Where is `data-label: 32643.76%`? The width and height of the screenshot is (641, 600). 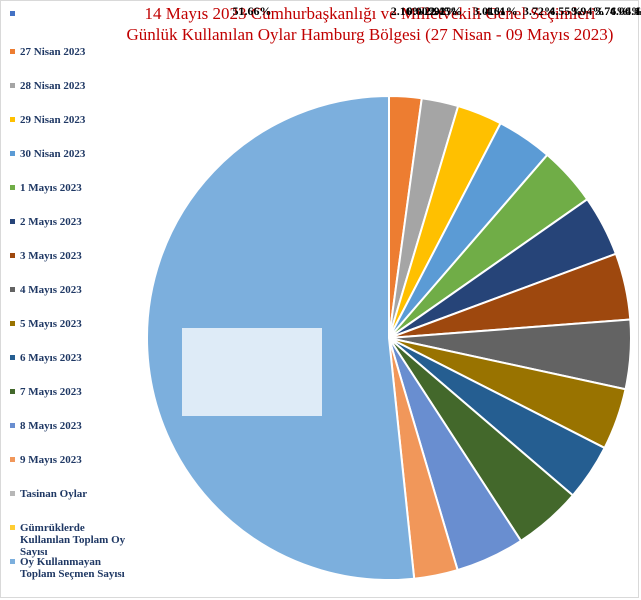
data-label: 32643.76% is located at coordinates (611, 9).